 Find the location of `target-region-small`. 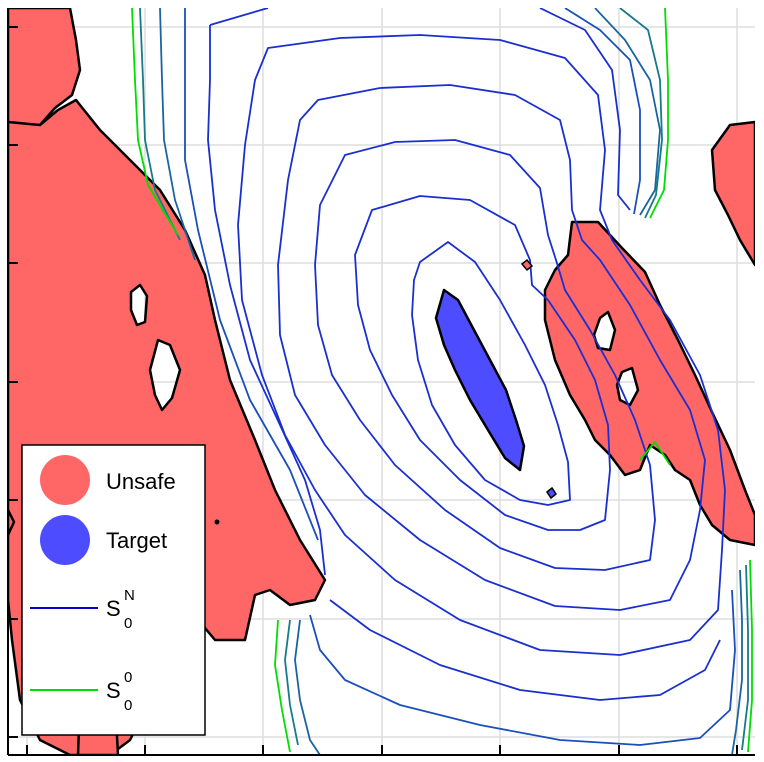

target-region-small is located at coordinates (551, 493).